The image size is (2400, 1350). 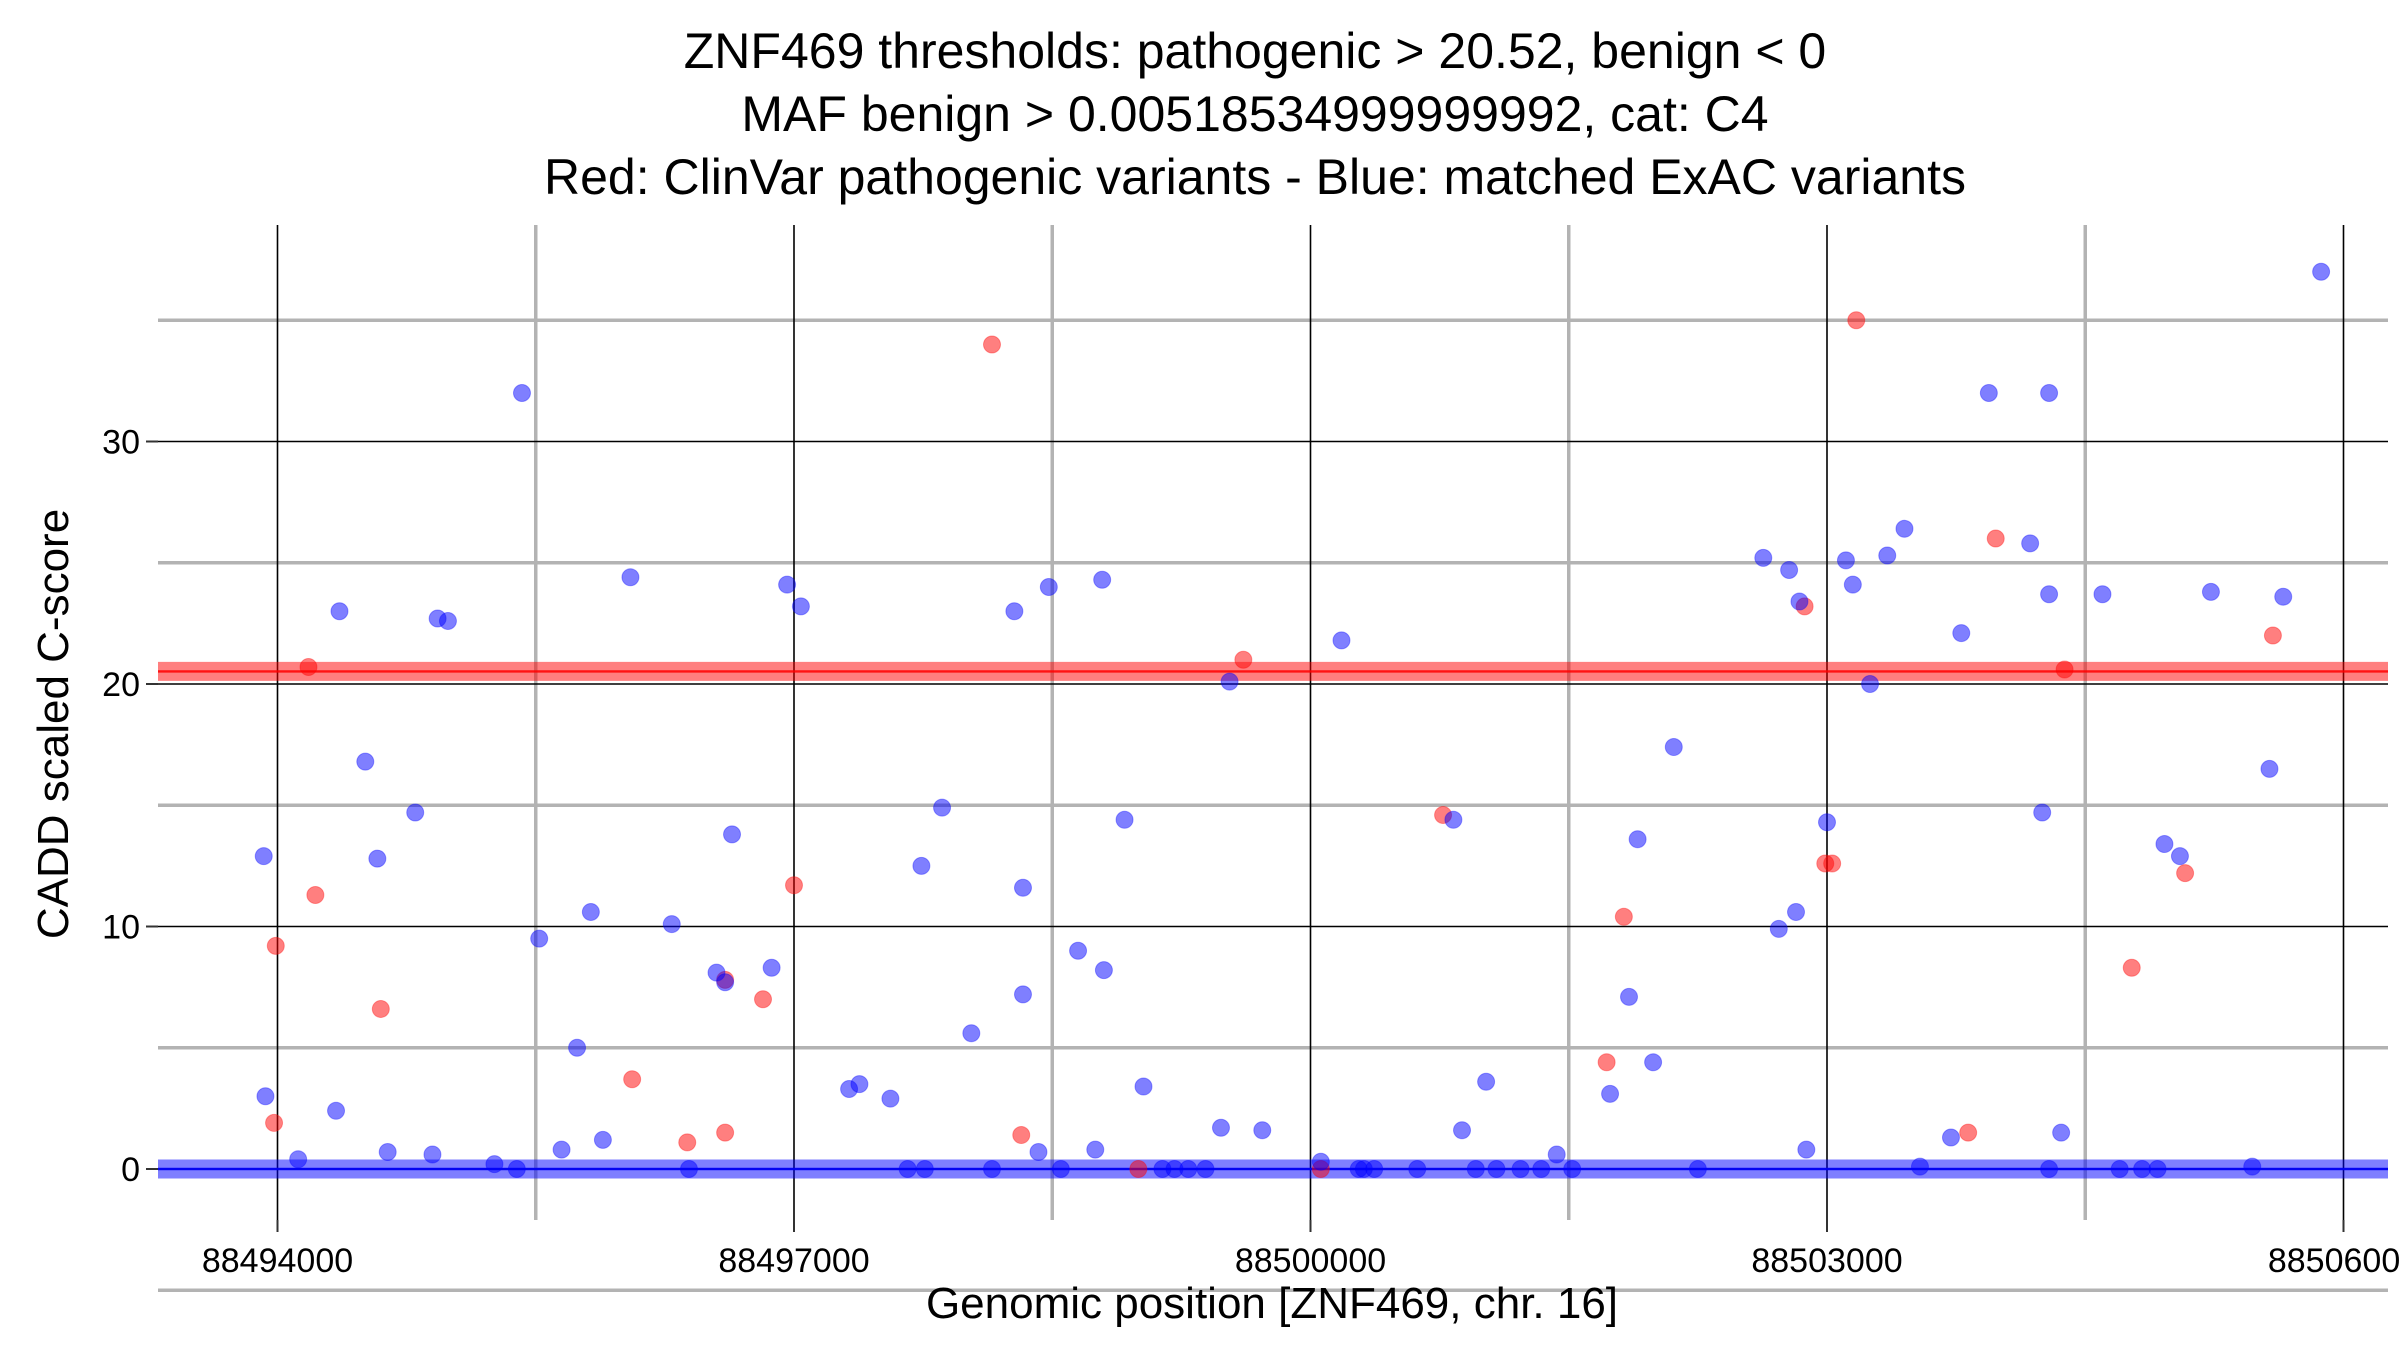 What do you see at coordinates (121, 928) in the screenshot?
I see `y-tick-label: 10` at bounding box center [121, 928].